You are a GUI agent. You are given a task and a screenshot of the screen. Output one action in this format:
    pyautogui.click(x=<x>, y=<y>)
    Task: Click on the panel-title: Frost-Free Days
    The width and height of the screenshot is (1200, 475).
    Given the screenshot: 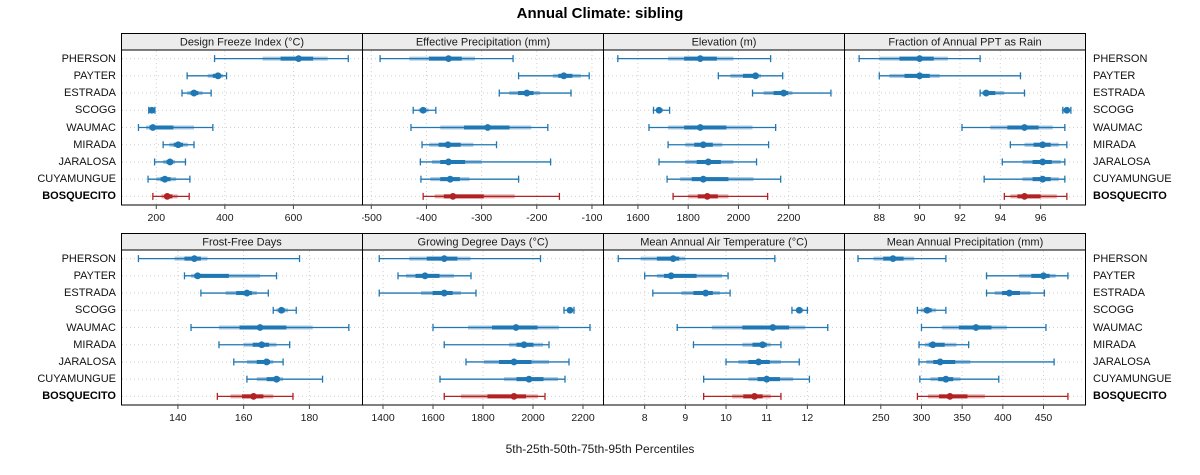 What is the action you would take?
    pyautogui.click(x=242, y=243)
    